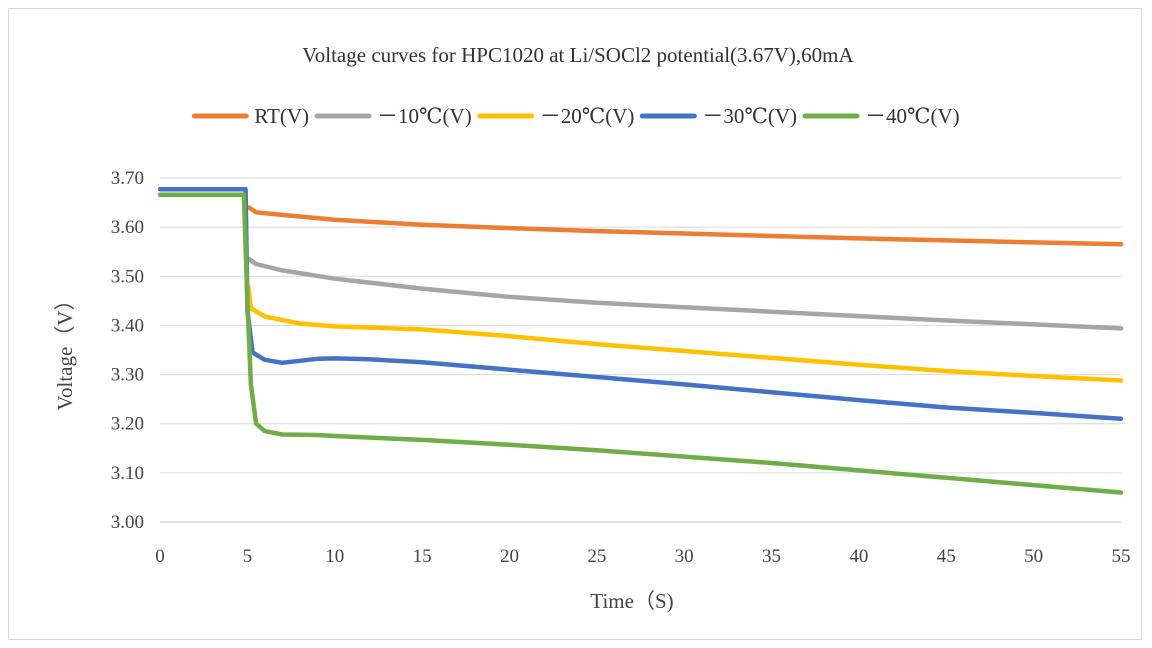  Describe the element at coordinates (912, 116) in the screenshot. I see `legend-label: －40℃(V)` at that location.